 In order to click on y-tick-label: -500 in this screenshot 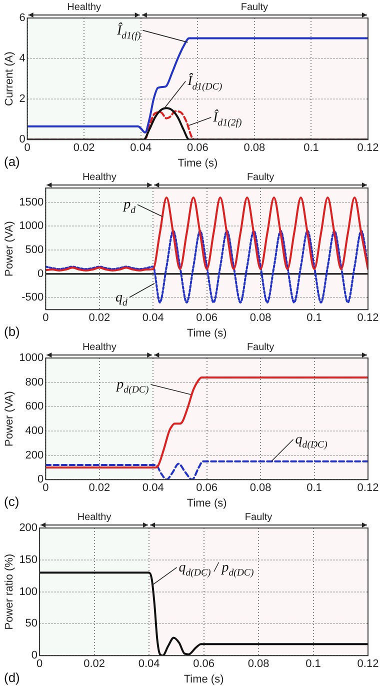, I will do `click(33, 298)`.